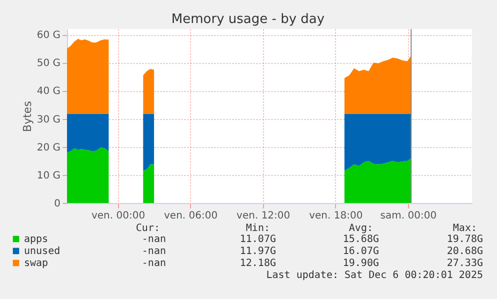  I want to click on x-tick-label: ven. 00:00, so click(118, 216).